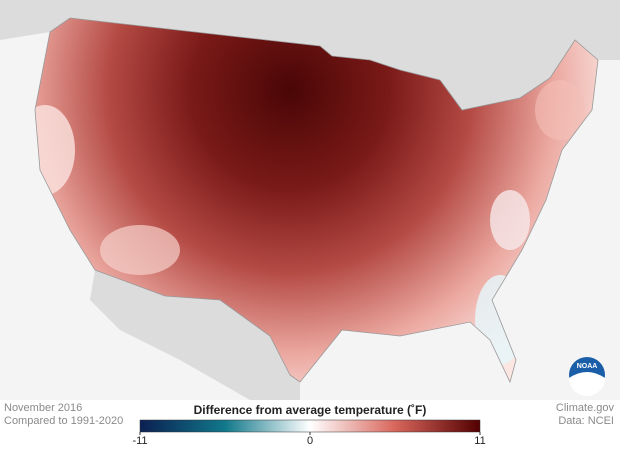 The height and width of the screenshot is (455, 620). Describe the element at coordinates (586, 421) in the screenshot. I see `source: Data: NCEI` at that location.